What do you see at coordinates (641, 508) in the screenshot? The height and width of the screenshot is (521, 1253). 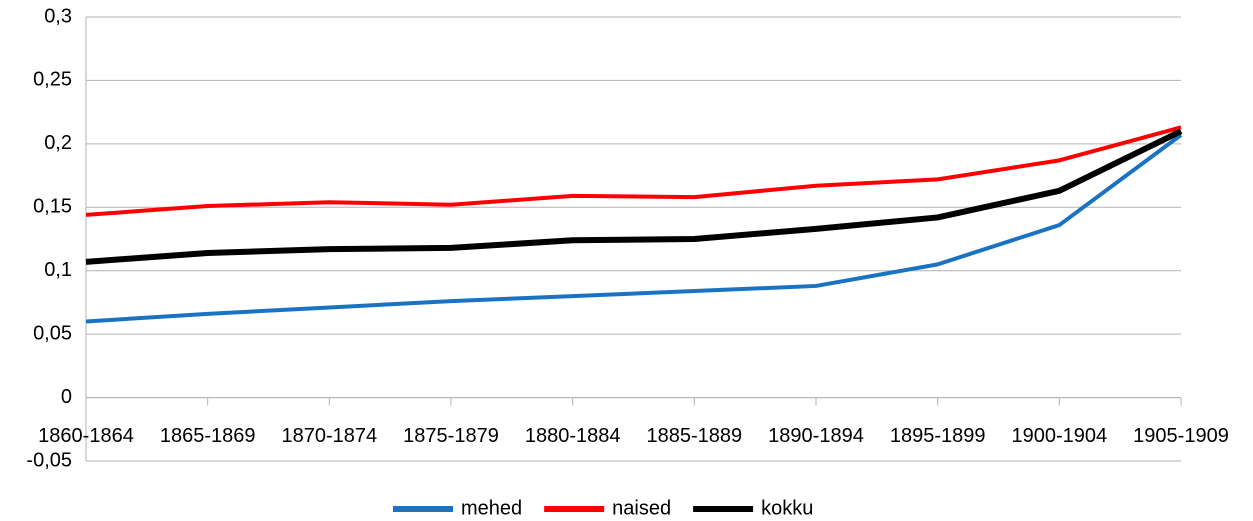 I see `legend-label: naised` at bounding box center [641, 508].